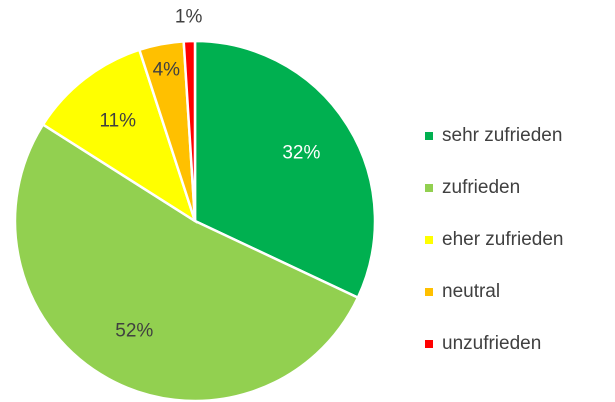 The height and width of the screenshot is (402, 615). I want to click on data-label: 11%, so click(117, 120).